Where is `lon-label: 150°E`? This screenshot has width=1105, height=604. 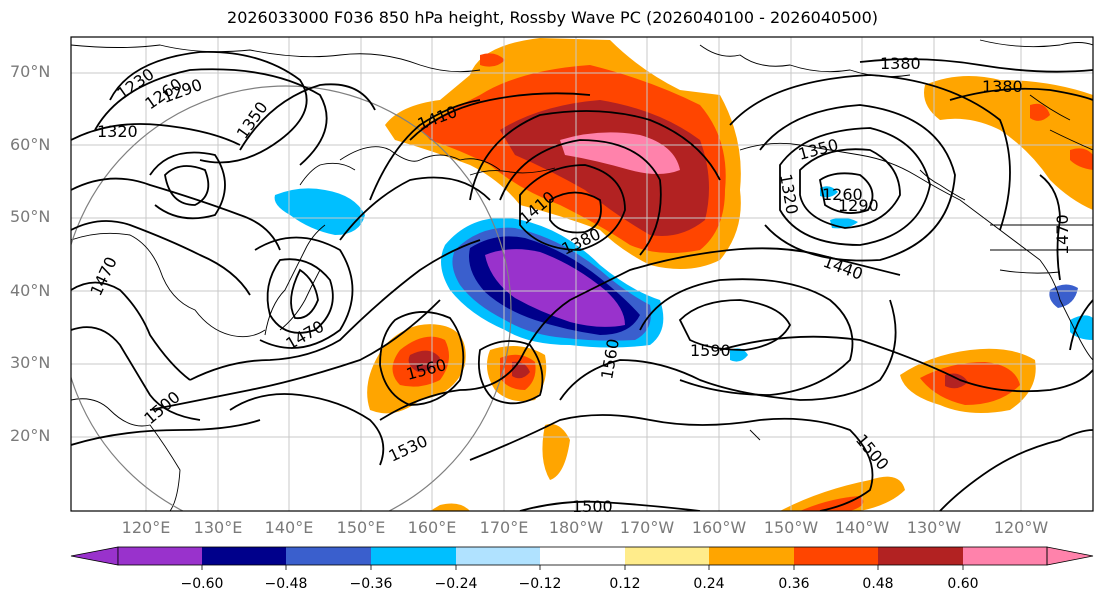 lon-label: 150°E is located at coordinates (361, 527).